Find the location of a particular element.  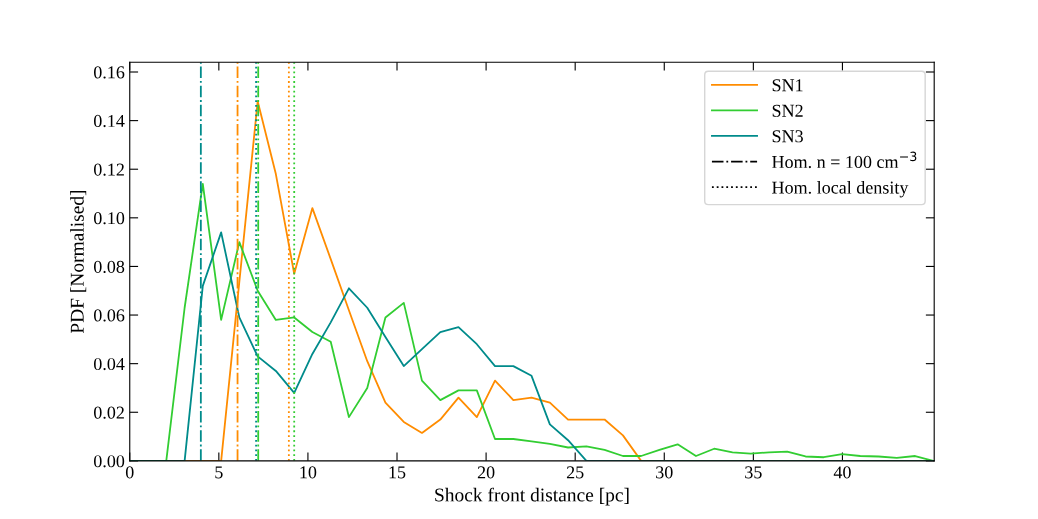

y-tick-label: 0.06 is located at coordinates (109, 315).